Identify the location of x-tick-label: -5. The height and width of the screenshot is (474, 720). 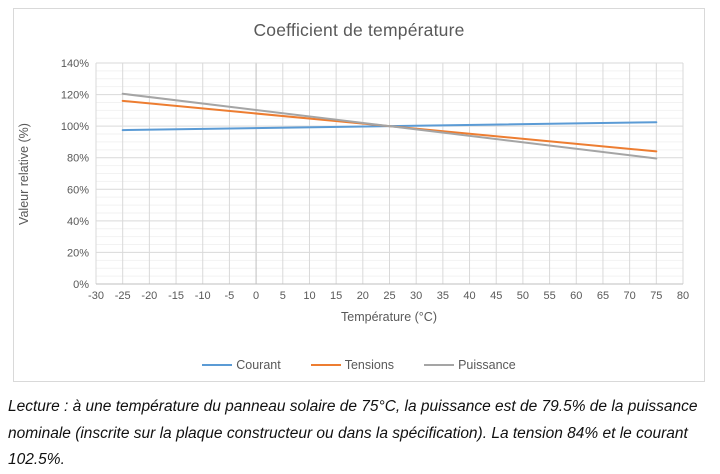
(230, 296).